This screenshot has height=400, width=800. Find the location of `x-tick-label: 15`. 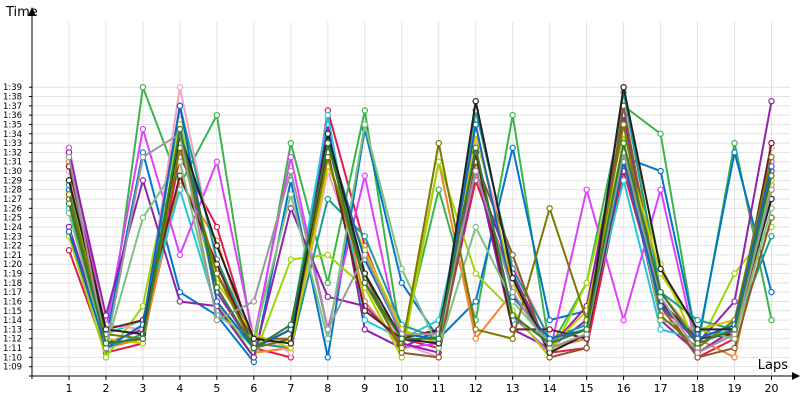

x-tick-label: 15 is located at coordinates (587, 388).